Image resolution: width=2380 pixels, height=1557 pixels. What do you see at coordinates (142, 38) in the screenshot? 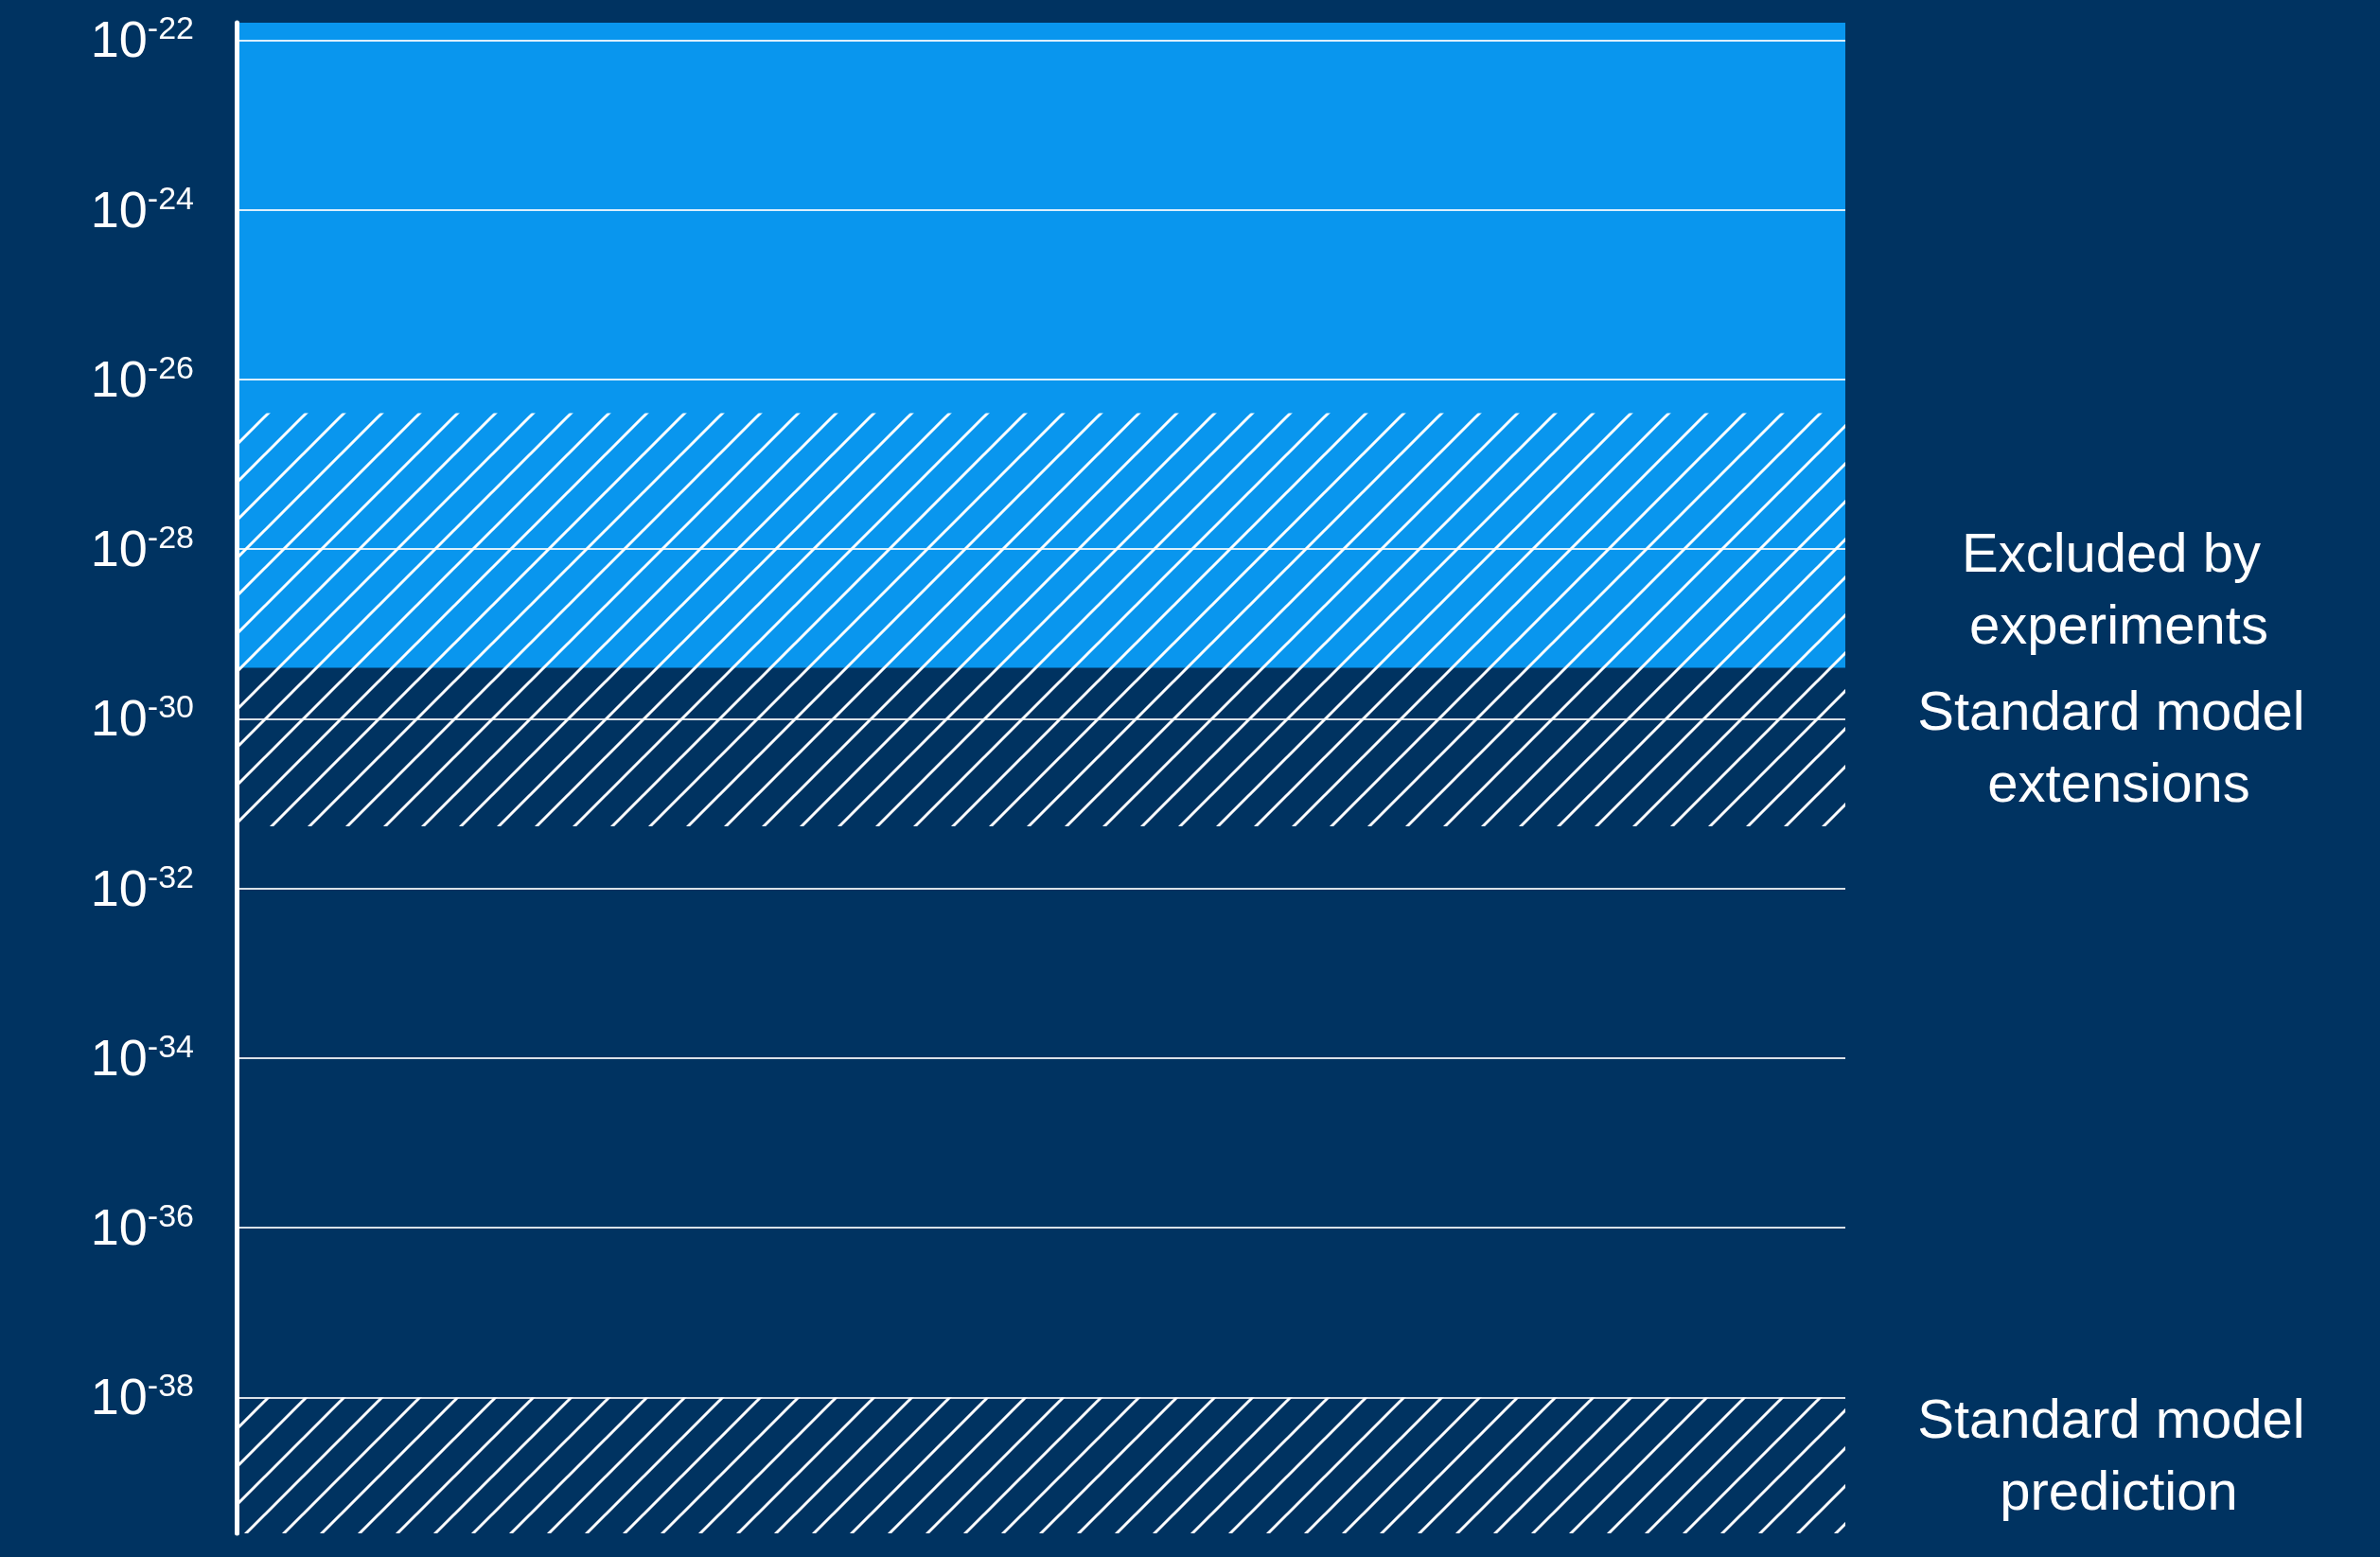
I see `y-tick-label: 10$^{-22}$` at bounding box center [142, 38].